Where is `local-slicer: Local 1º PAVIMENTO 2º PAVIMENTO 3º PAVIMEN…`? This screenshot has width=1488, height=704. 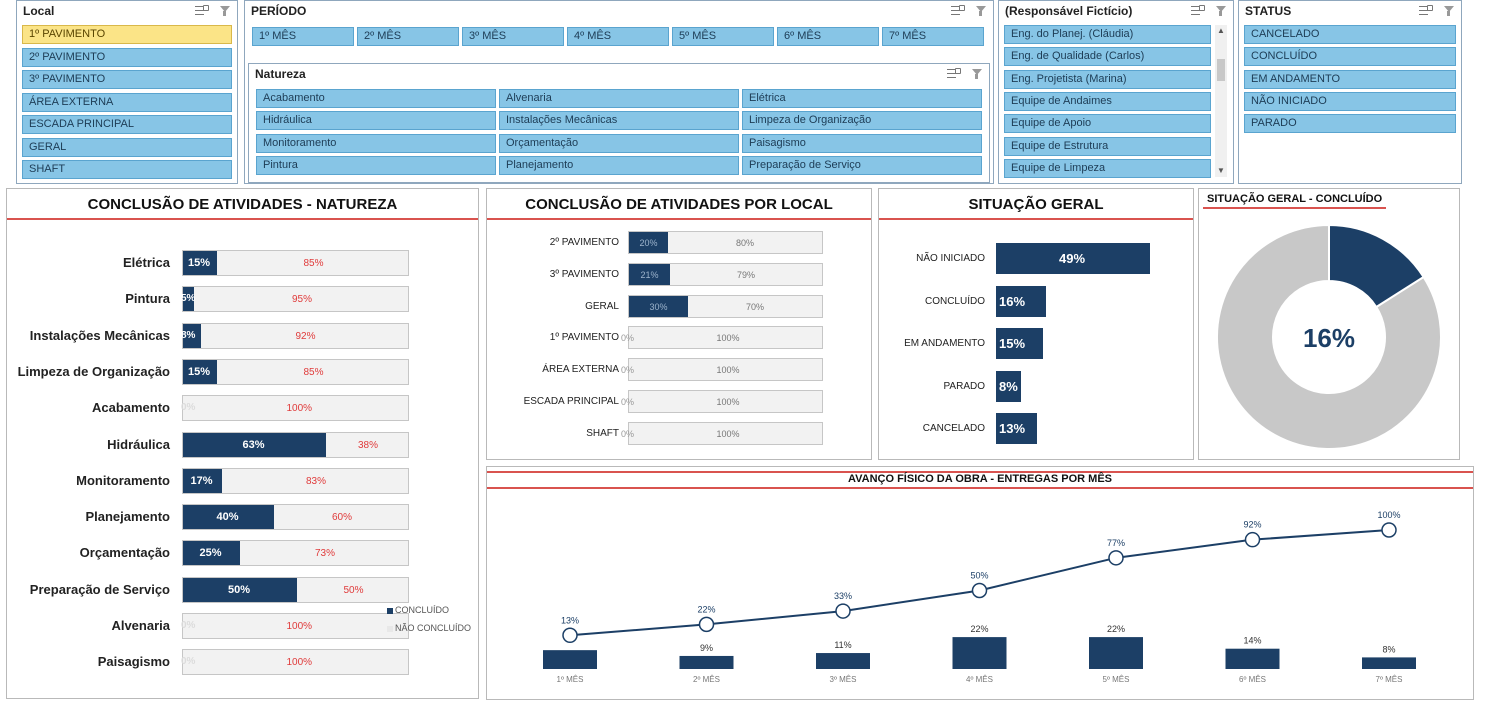 local-slicer: Local 1º PAVIMENTO 2º PAVIMENTO 3º PAVIMEN… is located at coordinates (127, 92).